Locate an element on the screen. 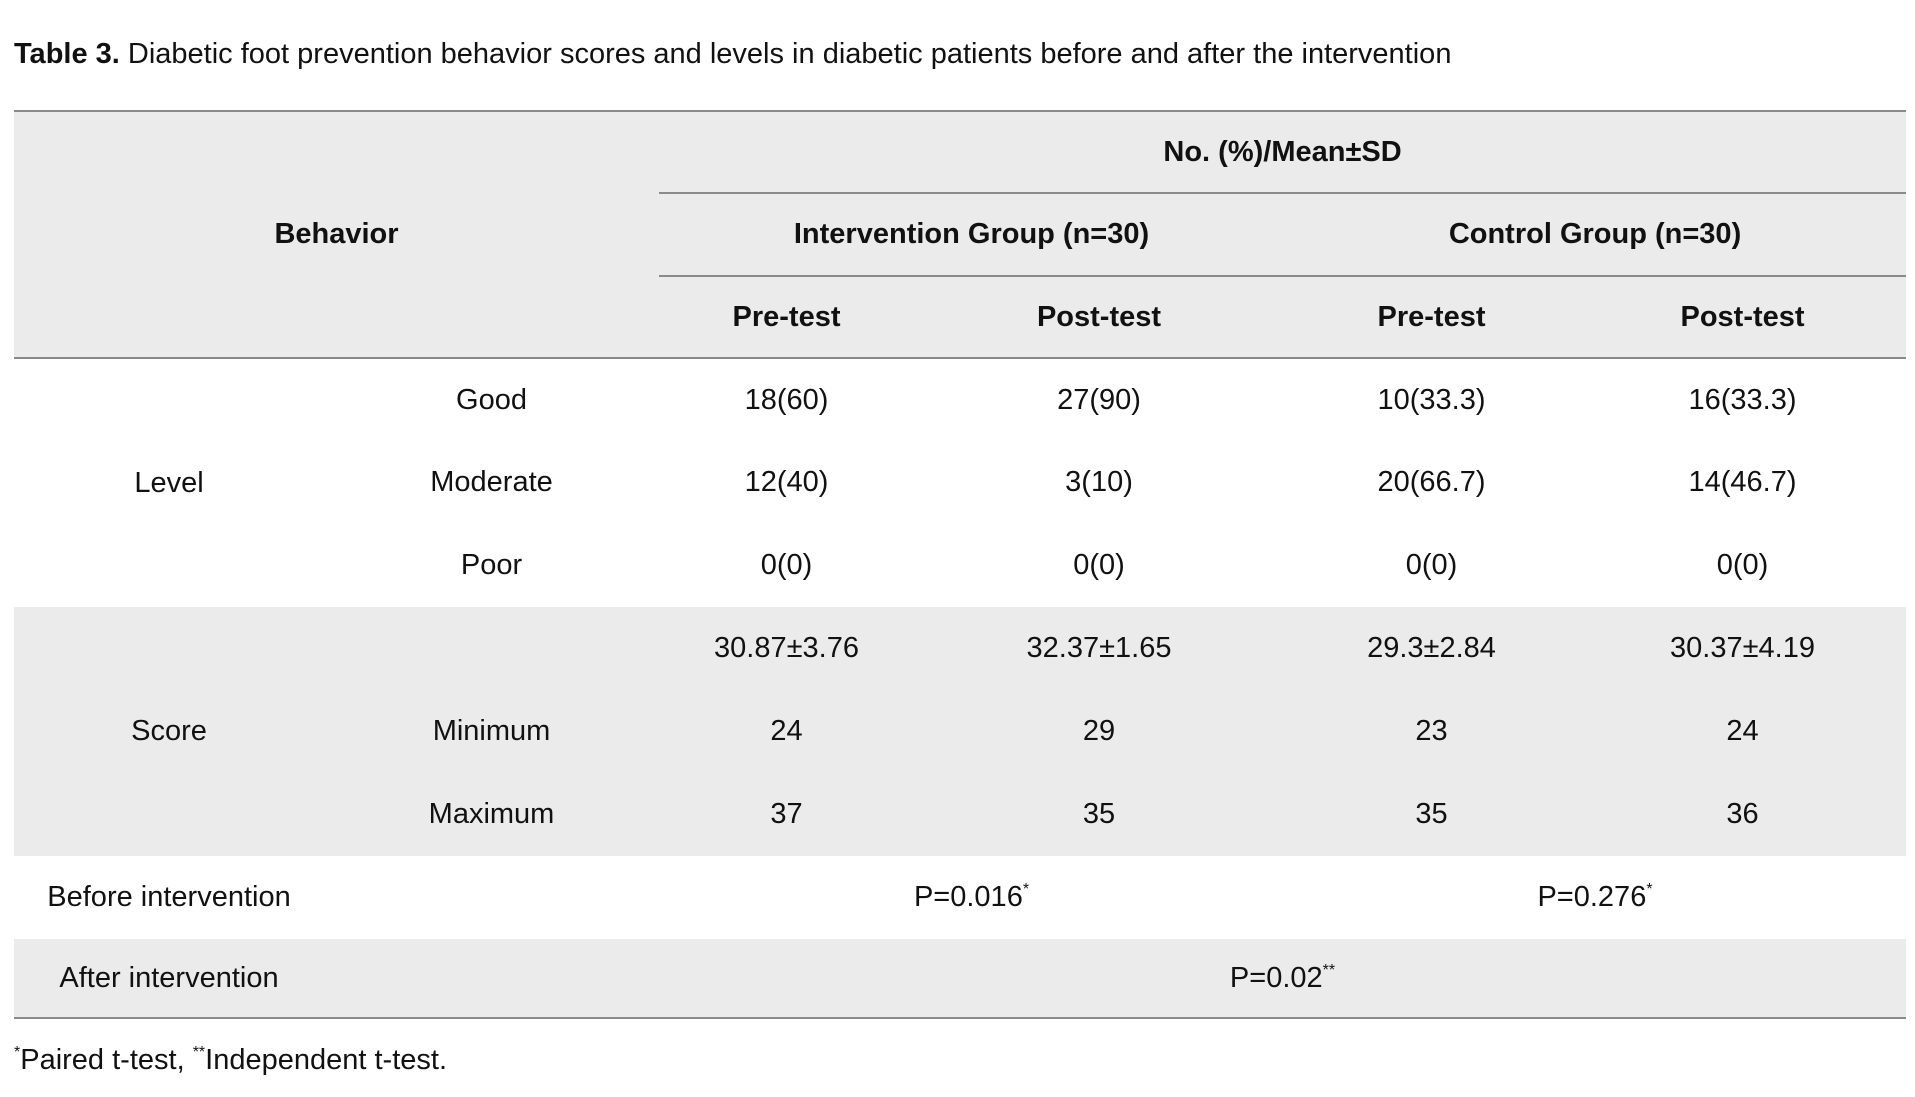 The width and height of the screenshot is (1915, 1097). category-cell: Maximum is located at coordinates (492, 814).